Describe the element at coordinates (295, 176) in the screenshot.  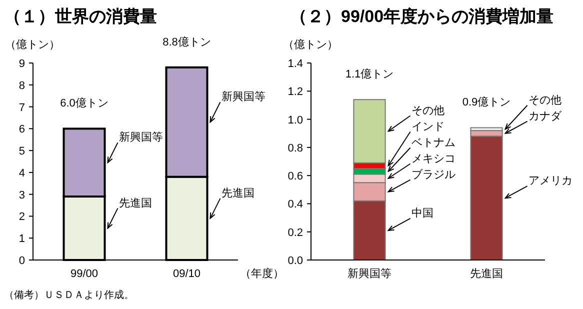
I see `y-tick-label: 0.6` at that location.